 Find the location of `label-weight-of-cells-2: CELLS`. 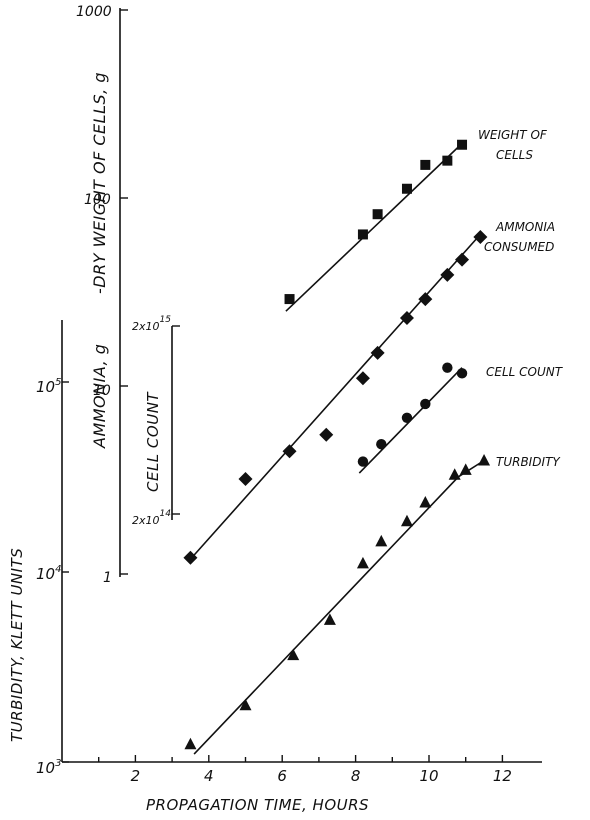

label-weight-of-cells-2: CELLS is located at coordinates (514, 155).